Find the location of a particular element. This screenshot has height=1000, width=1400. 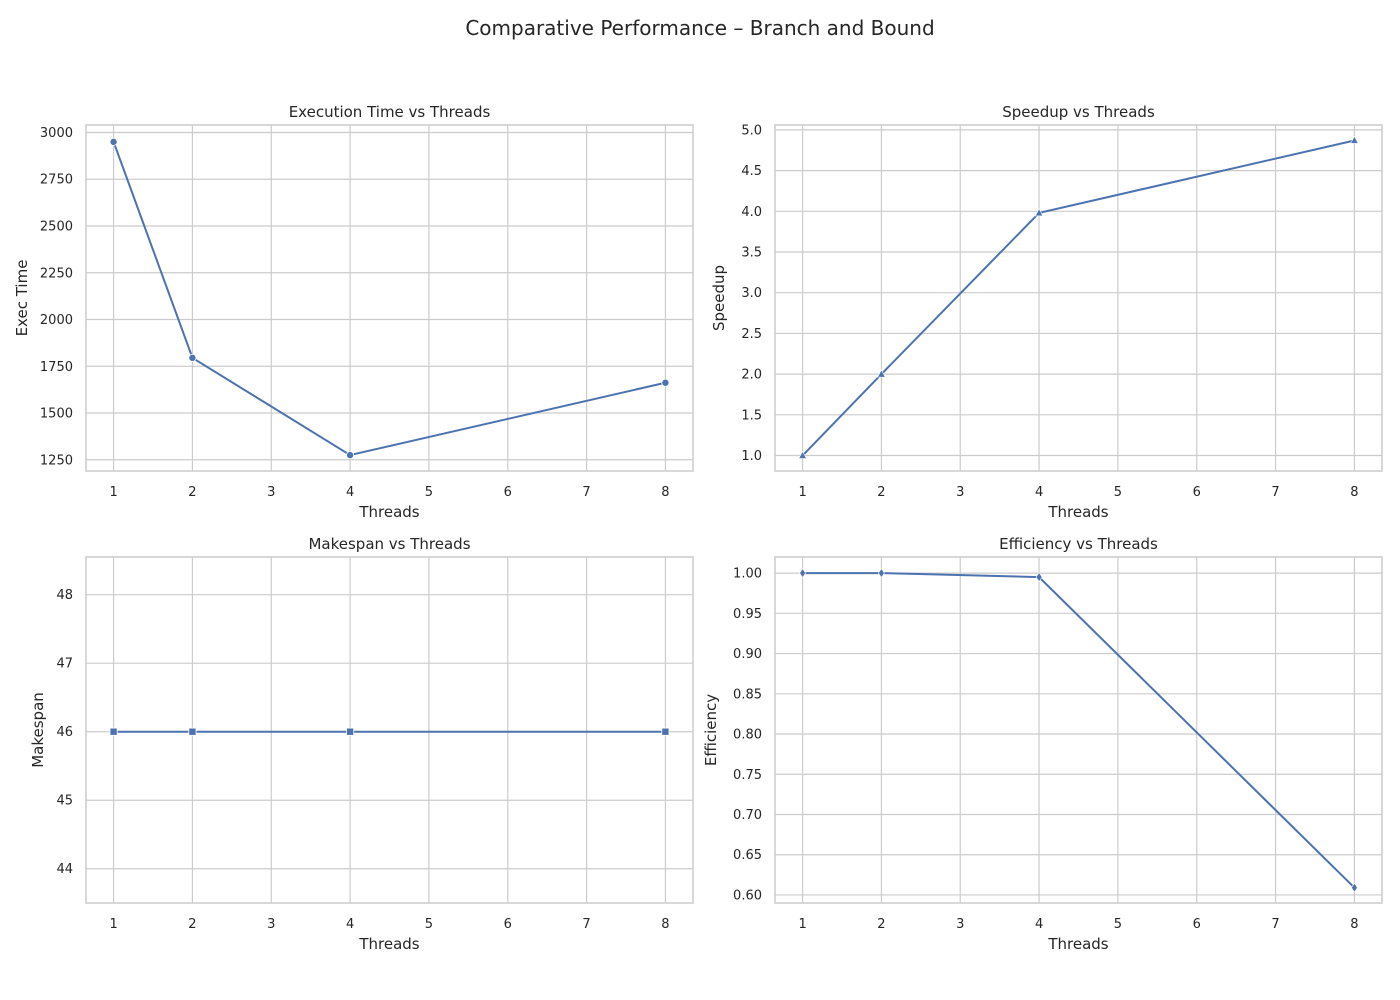

execution-time-vs-threads-x-tick-label: 6 is located at coordinates (508, 492).